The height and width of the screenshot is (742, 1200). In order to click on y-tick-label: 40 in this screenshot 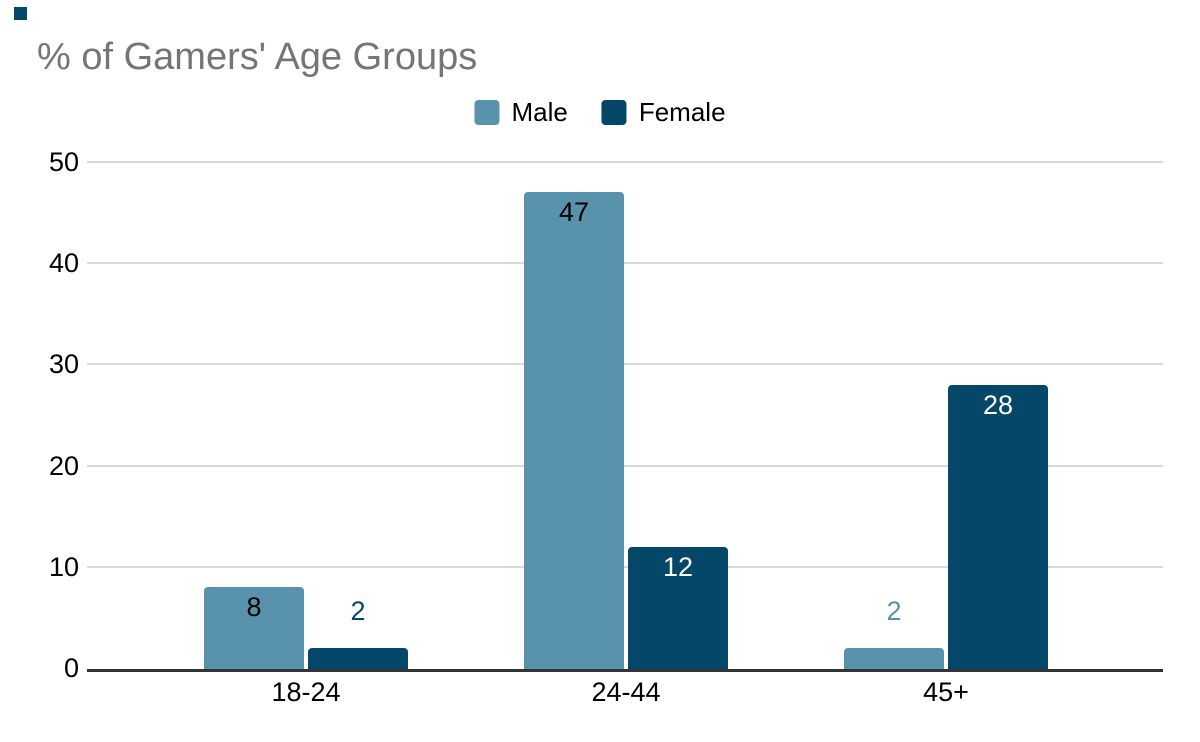, I will do `click(63, 263)`.